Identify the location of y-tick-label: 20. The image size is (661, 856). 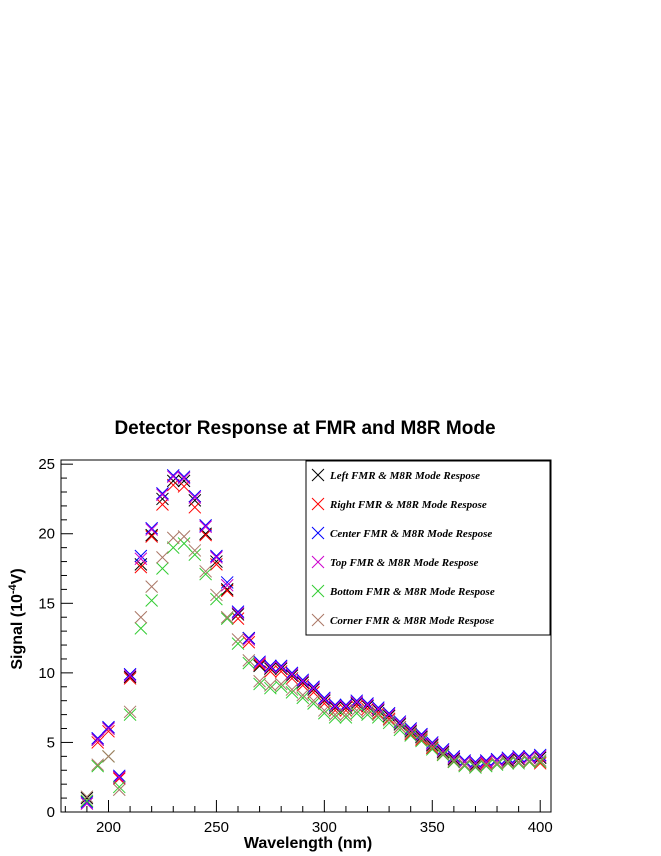
(46, 534).